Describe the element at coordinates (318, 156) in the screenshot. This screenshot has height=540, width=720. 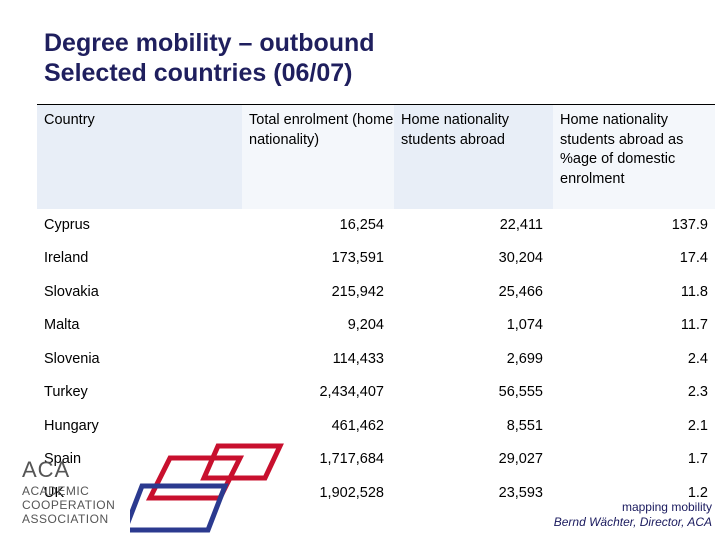
I see `header-total-enrolment: Total enrolment (home nationality)` at that location.